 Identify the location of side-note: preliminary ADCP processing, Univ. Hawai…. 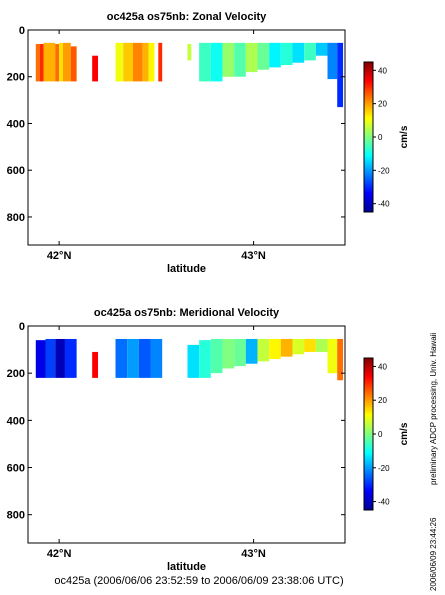
(433, 409).